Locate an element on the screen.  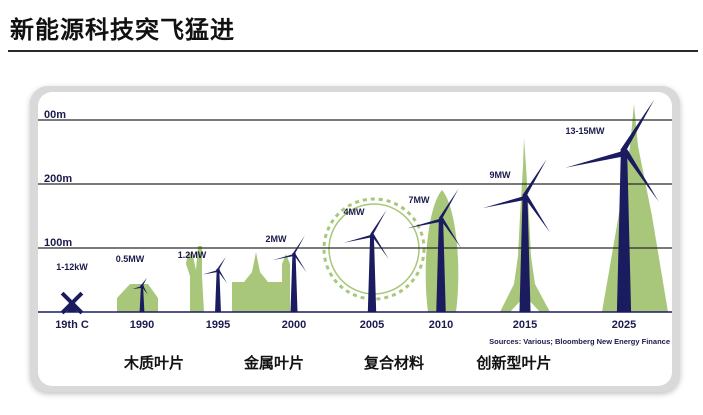
turbine-1995 is located at coordinates (215, 284).